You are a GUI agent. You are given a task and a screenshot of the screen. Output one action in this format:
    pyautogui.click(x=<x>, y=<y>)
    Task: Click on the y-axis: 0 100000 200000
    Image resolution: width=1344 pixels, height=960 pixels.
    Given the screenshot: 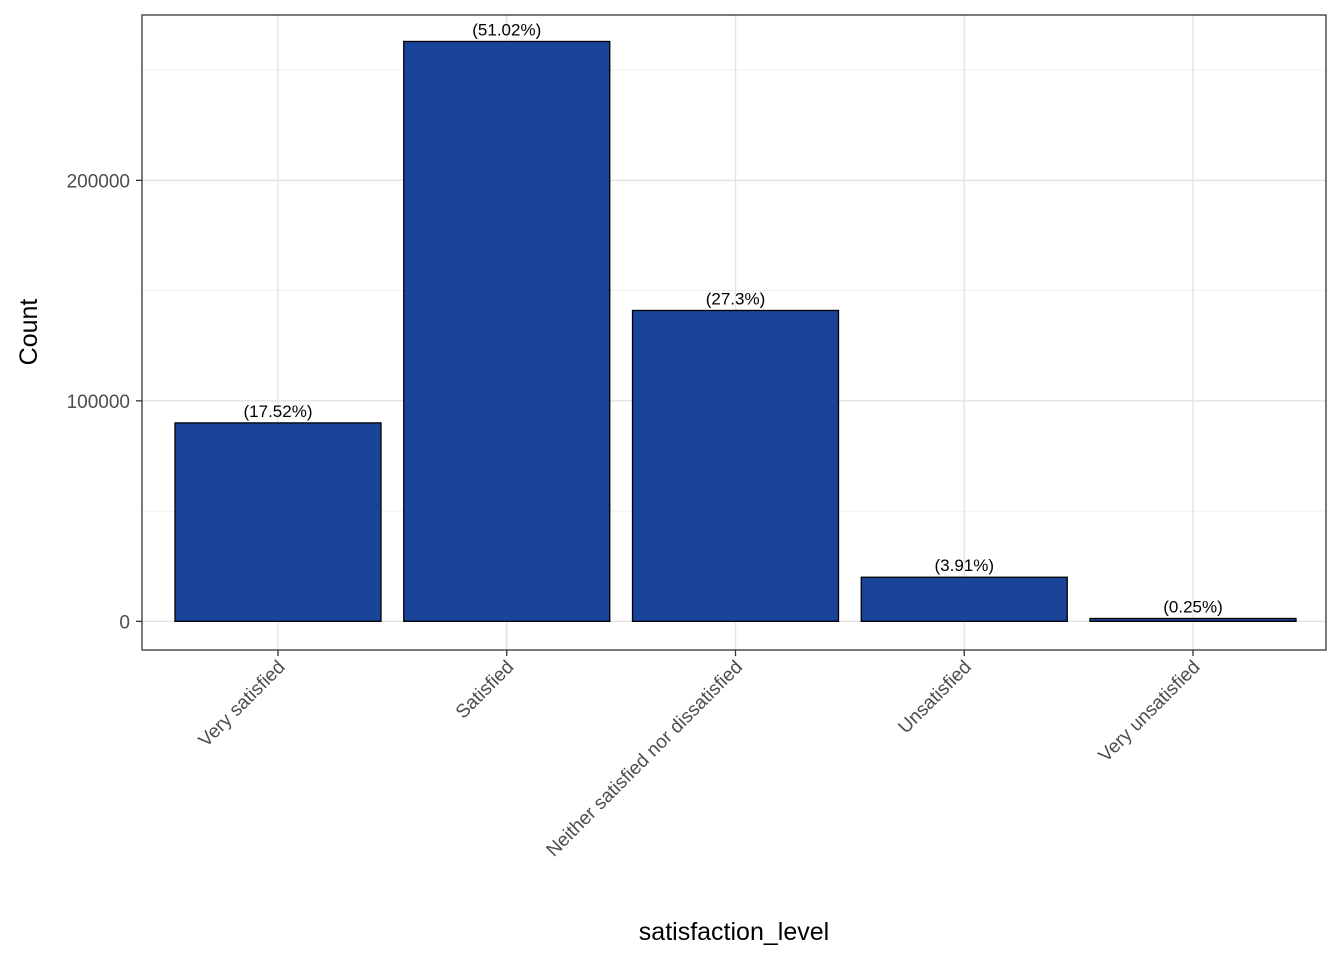 What is the action you would take?
    pyautogui.click(x=104, y=402)
    